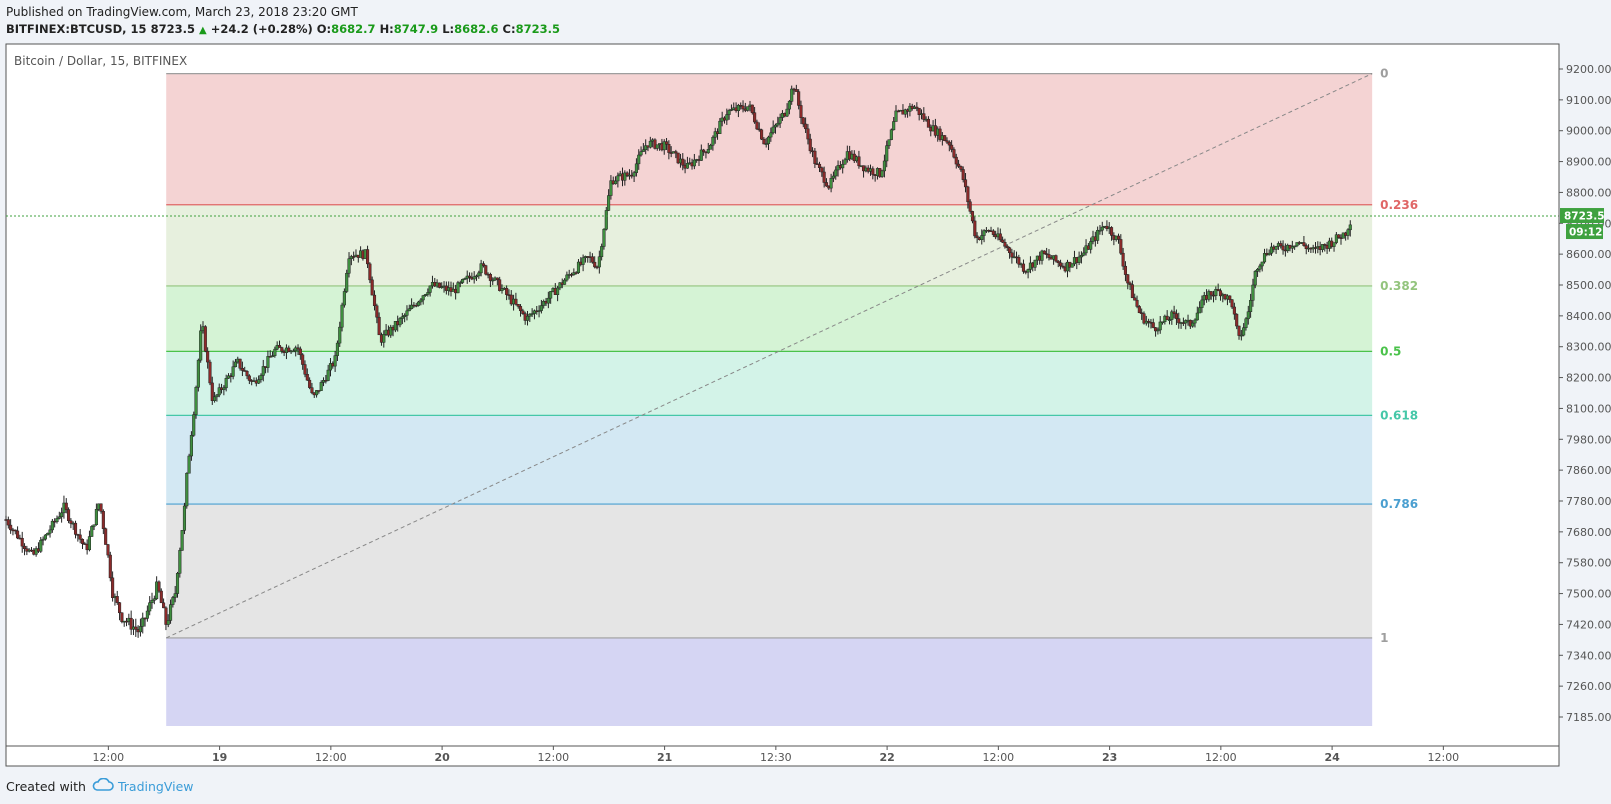 The width and height of the screenshot is (1611, 804). What do you see at coordinates (1588, 717) in the screenshot?
I see `price-tick-label: 7185.00` at bounding box center [1588, 717].